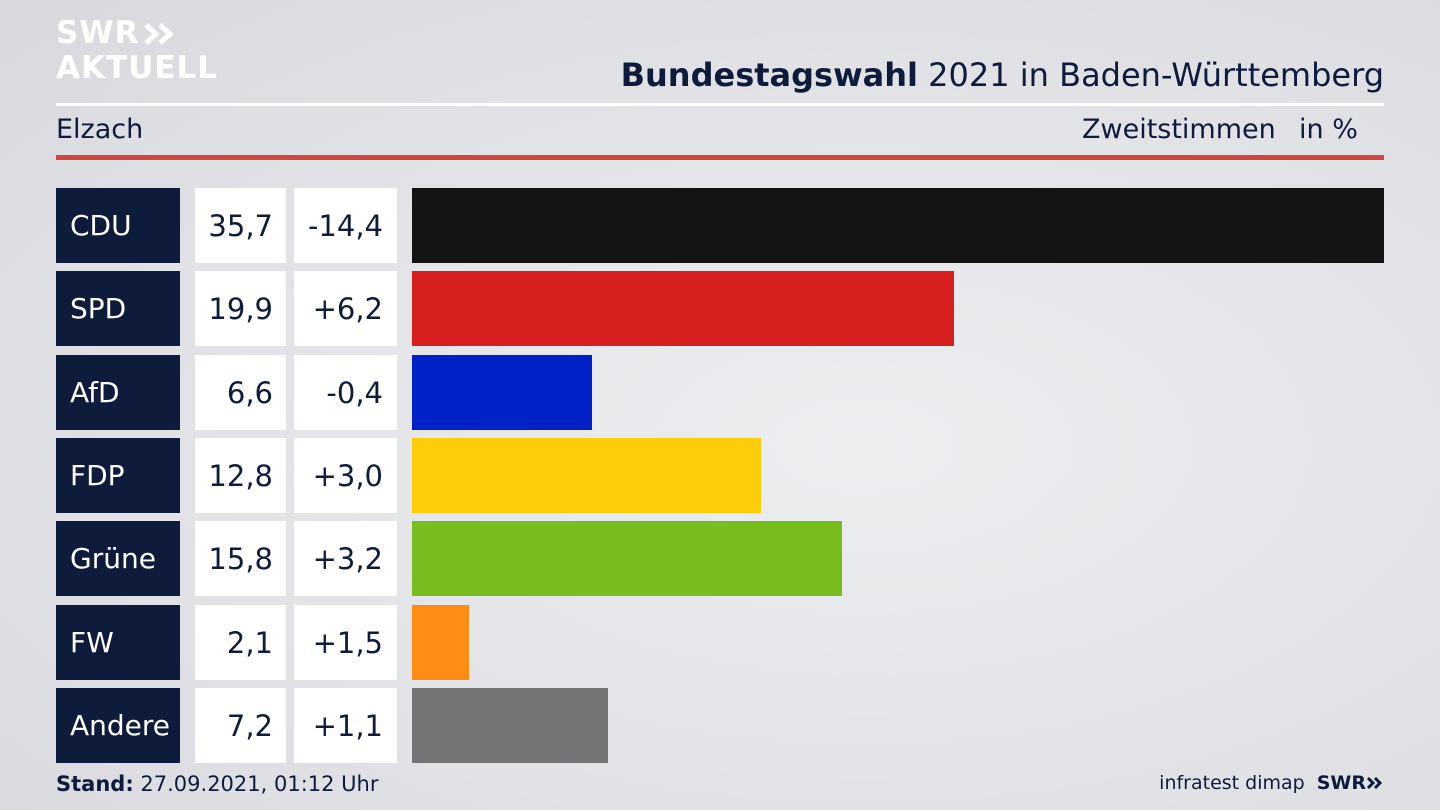 This screenshot has width=1440, height=810. I want to click on party-label: SPD, so click(118, 308).